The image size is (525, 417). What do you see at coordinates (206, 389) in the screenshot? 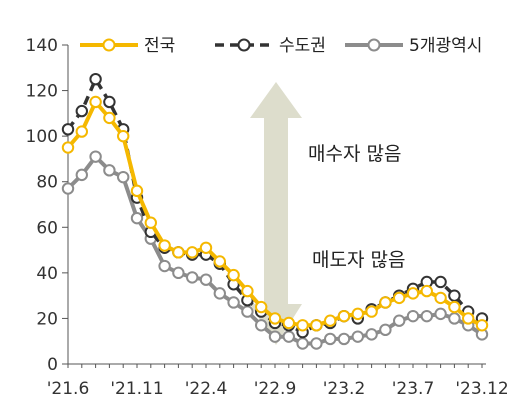
I see `x-tick-label: '22.4` at bounding box center [206, 389].